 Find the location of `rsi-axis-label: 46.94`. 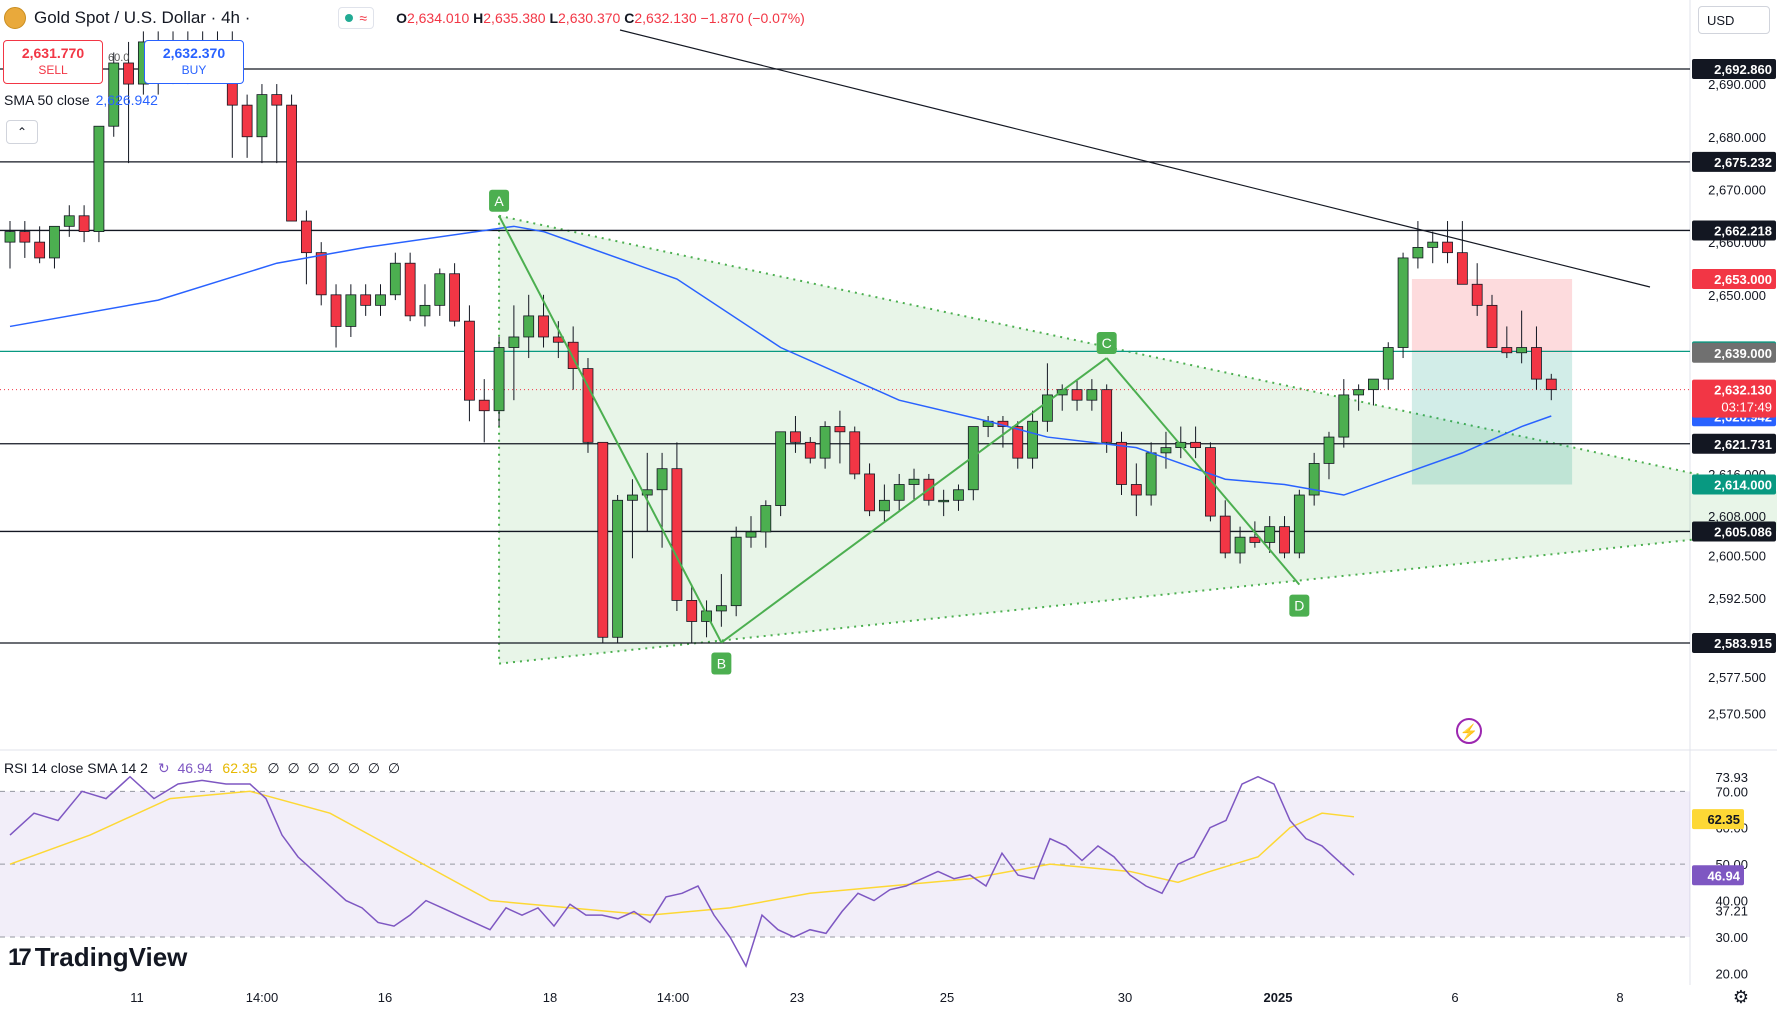

rsi-axis-label: 46.94 is located at coordinates (1723, 875).